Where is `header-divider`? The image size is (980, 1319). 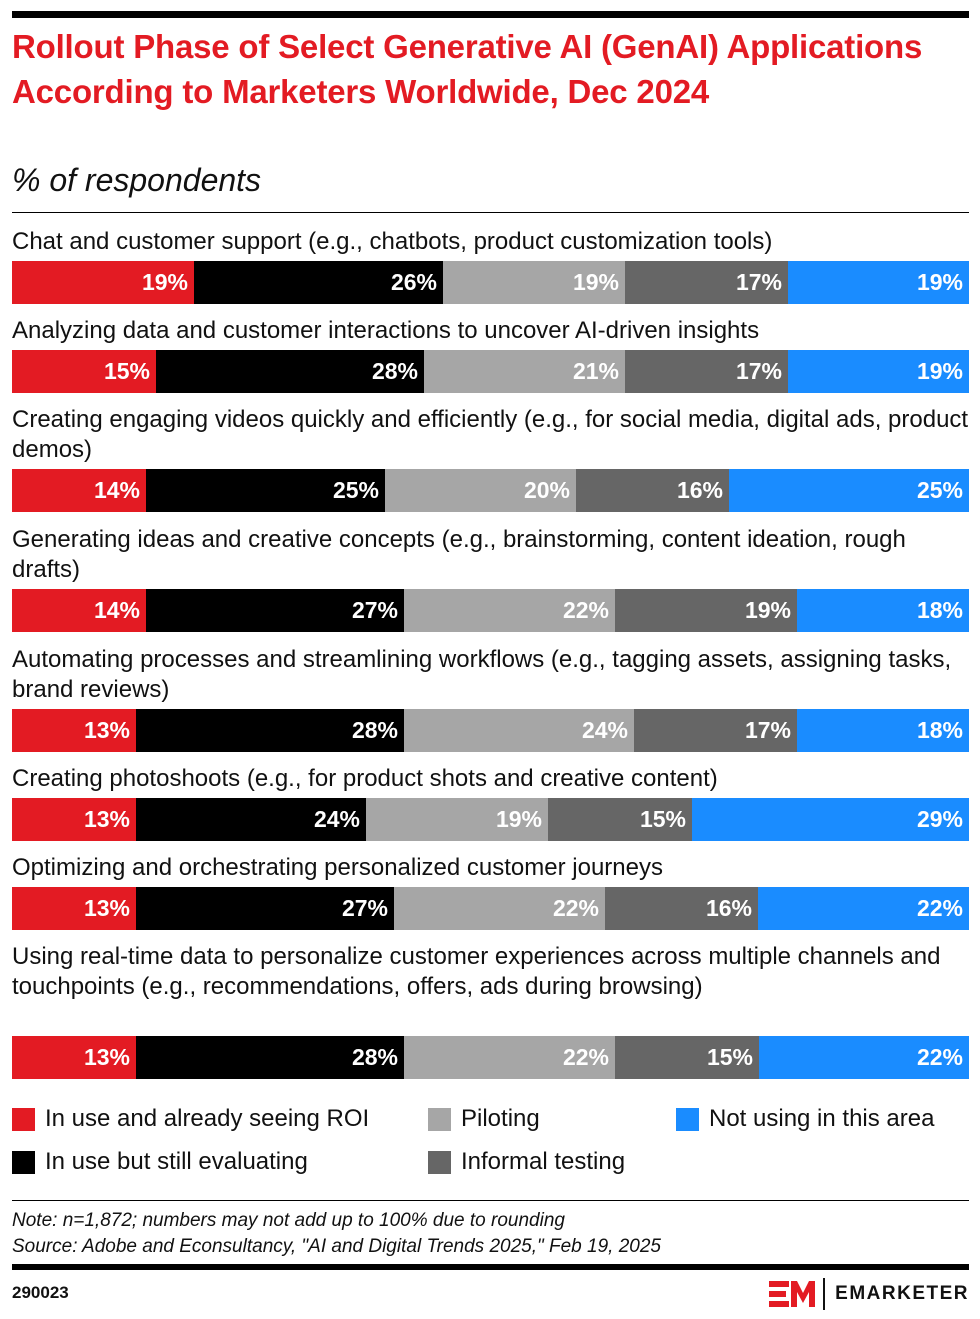 header-divider is located at coordinates (490, 212).